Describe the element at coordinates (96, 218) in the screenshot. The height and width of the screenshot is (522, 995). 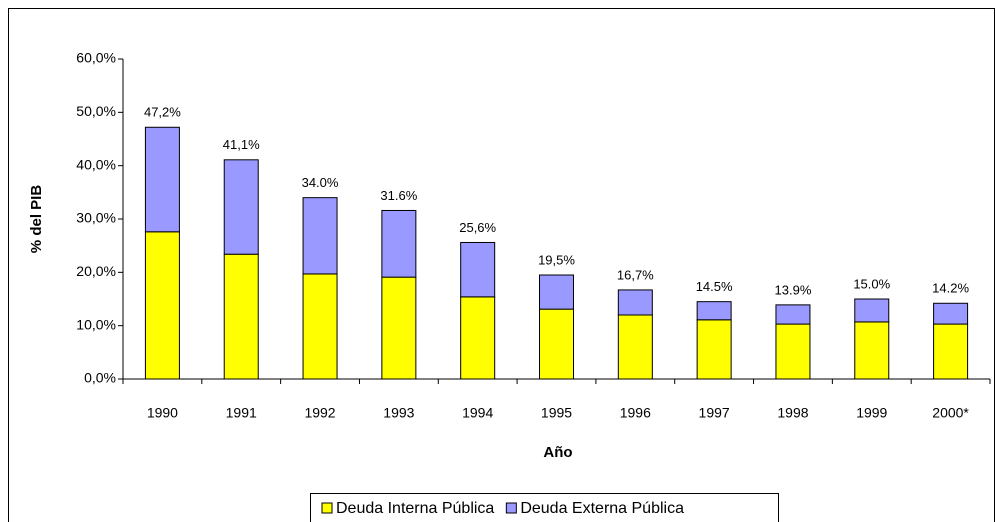
I see `y-tick-label: 30,0%` at that location.